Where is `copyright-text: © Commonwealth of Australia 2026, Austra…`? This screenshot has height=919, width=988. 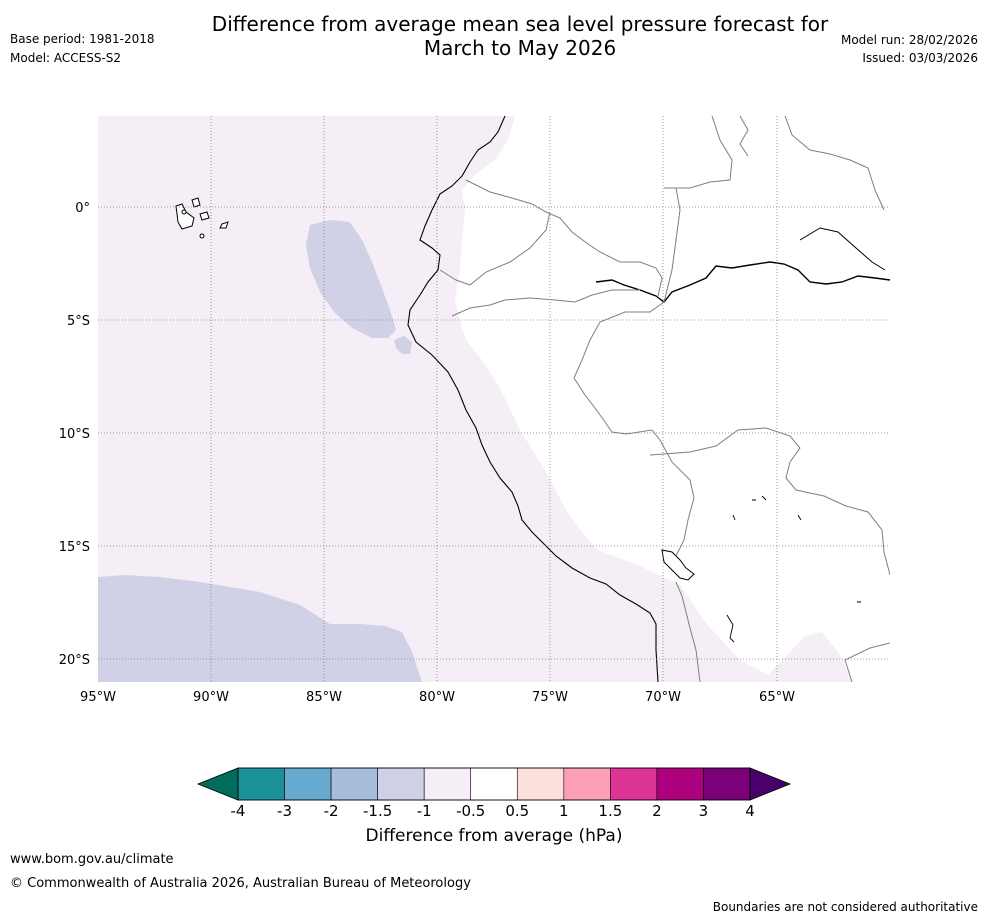
copyright-text: © Commonwealth of Australia 2026, Austra… is located at coordinates (240, 883).